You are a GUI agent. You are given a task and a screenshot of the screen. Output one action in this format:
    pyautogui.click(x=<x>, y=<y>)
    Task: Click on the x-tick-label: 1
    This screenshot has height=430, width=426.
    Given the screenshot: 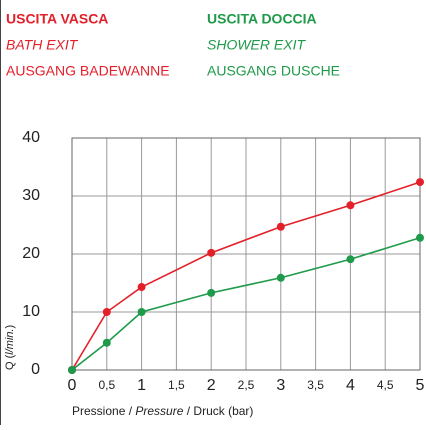 What is the action you would take?
    pyautogui.click(x=141, y=385)
    